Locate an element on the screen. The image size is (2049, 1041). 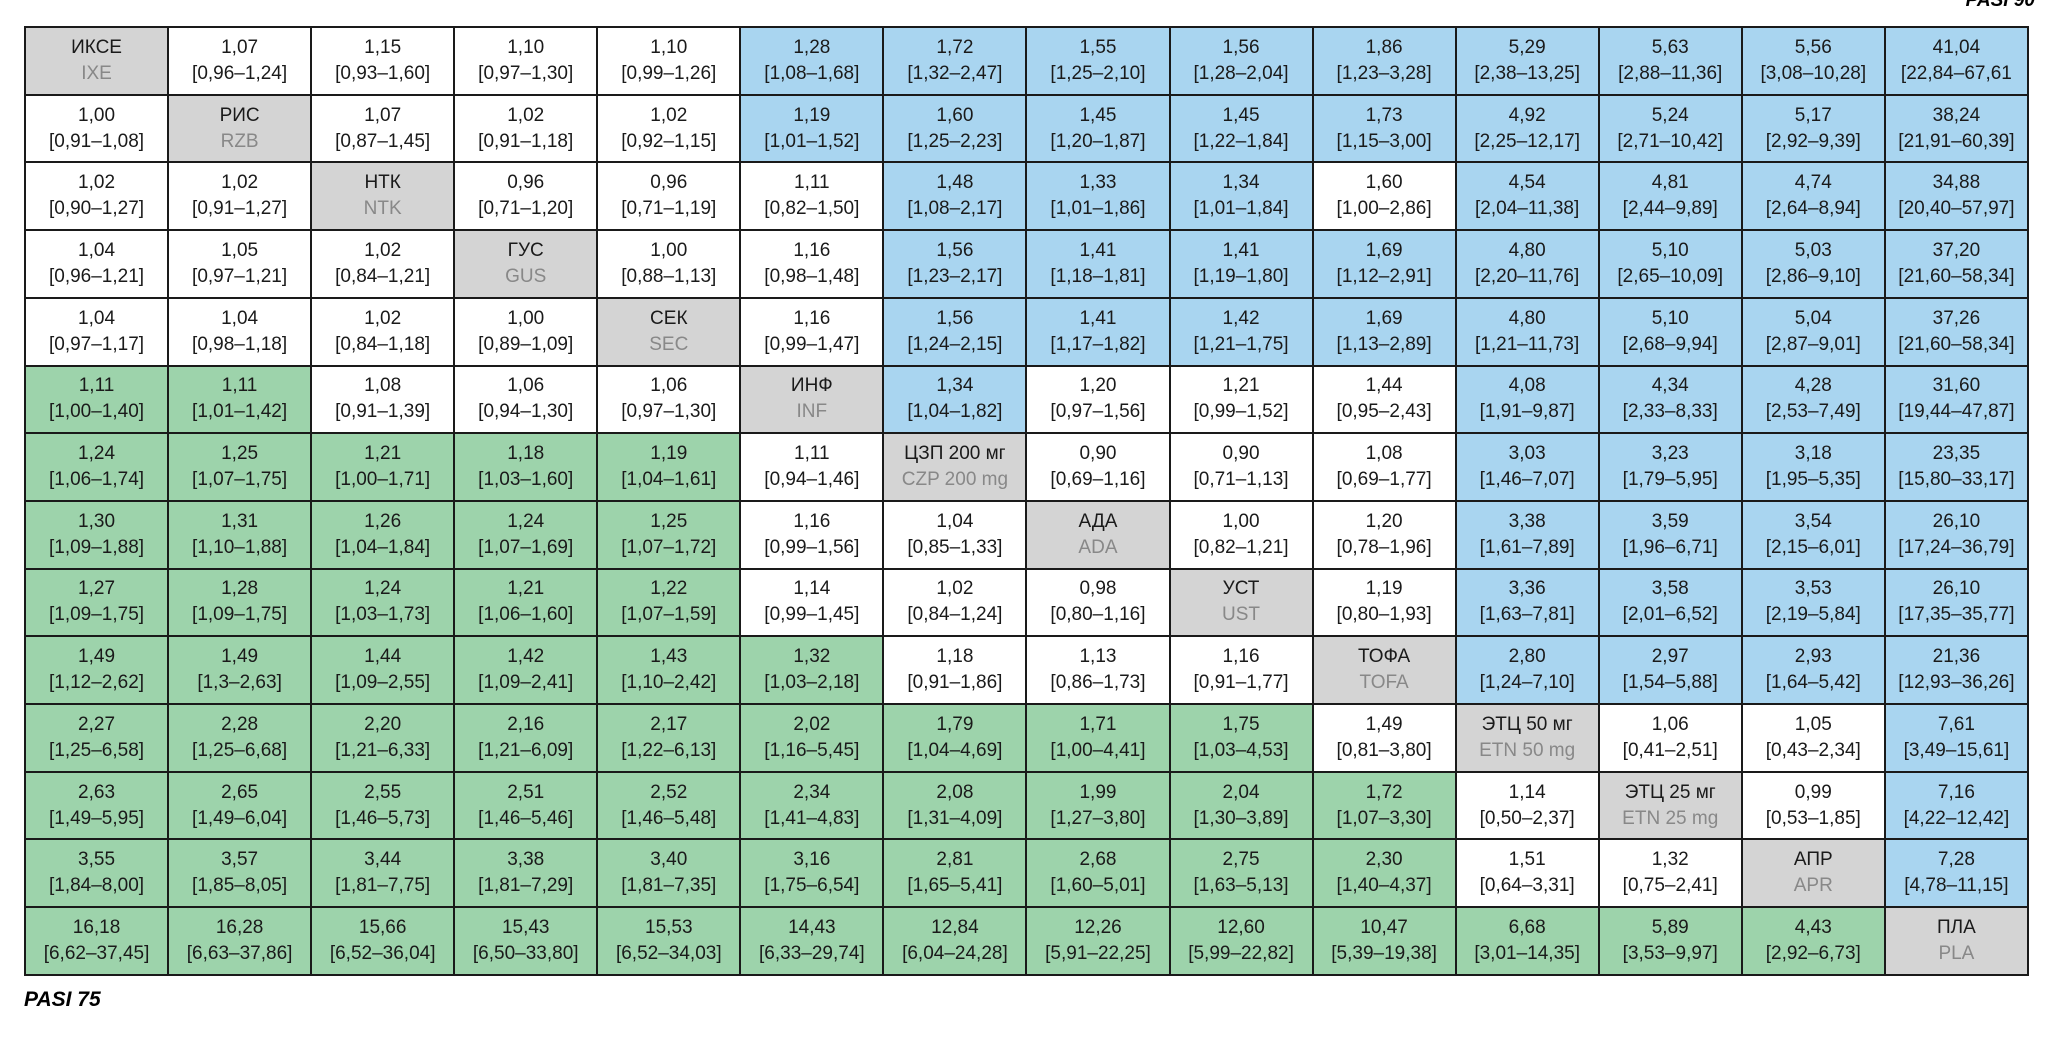
treatment-label-cell: СЕК SEC is located at coordinates (669, 331).